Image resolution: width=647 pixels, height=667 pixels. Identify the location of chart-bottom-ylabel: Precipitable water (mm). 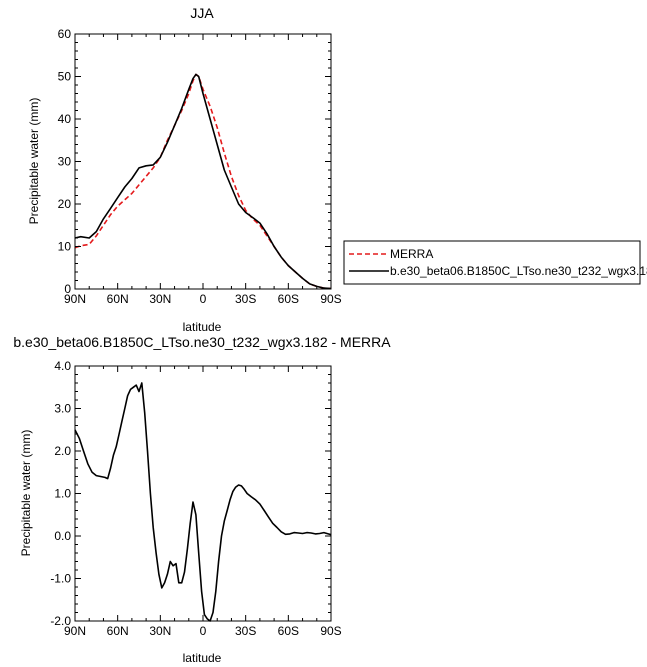
(26, 493).